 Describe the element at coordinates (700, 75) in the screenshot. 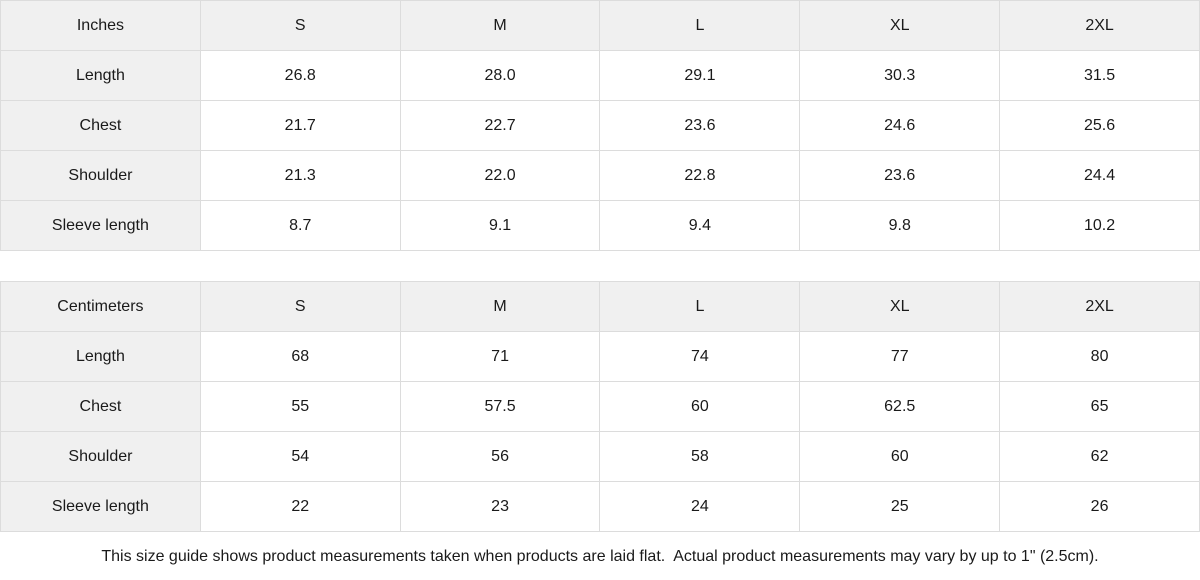

I see `measurement-value-cell: 29.1` at that location.